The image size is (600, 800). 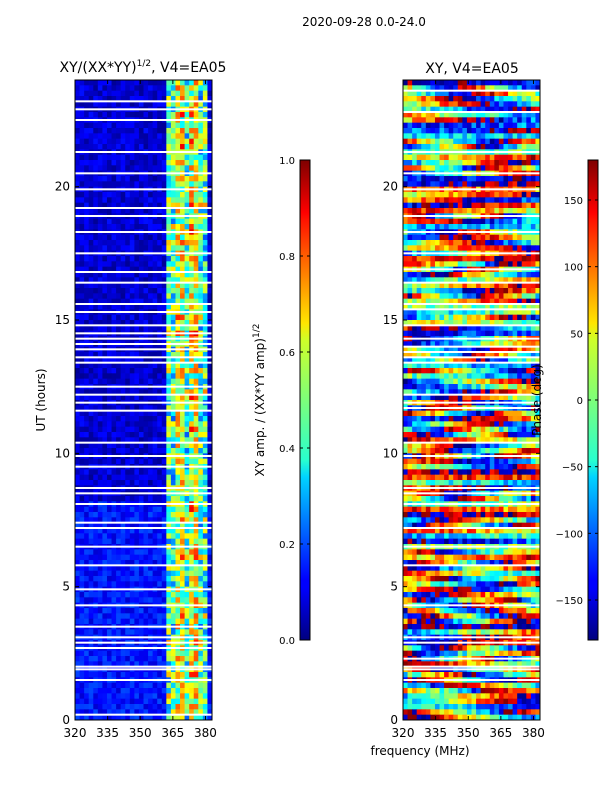 What do you see at coordinates (143, 488) in the screenshot?
I see `data-gap` at bounding box center [143, 488].